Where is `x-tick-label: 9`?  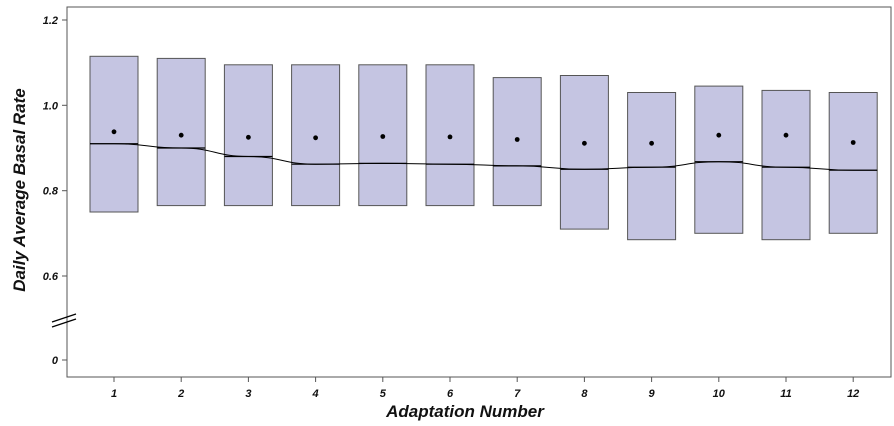
x-tick-label: 9 is located at coordinates (652, 394).